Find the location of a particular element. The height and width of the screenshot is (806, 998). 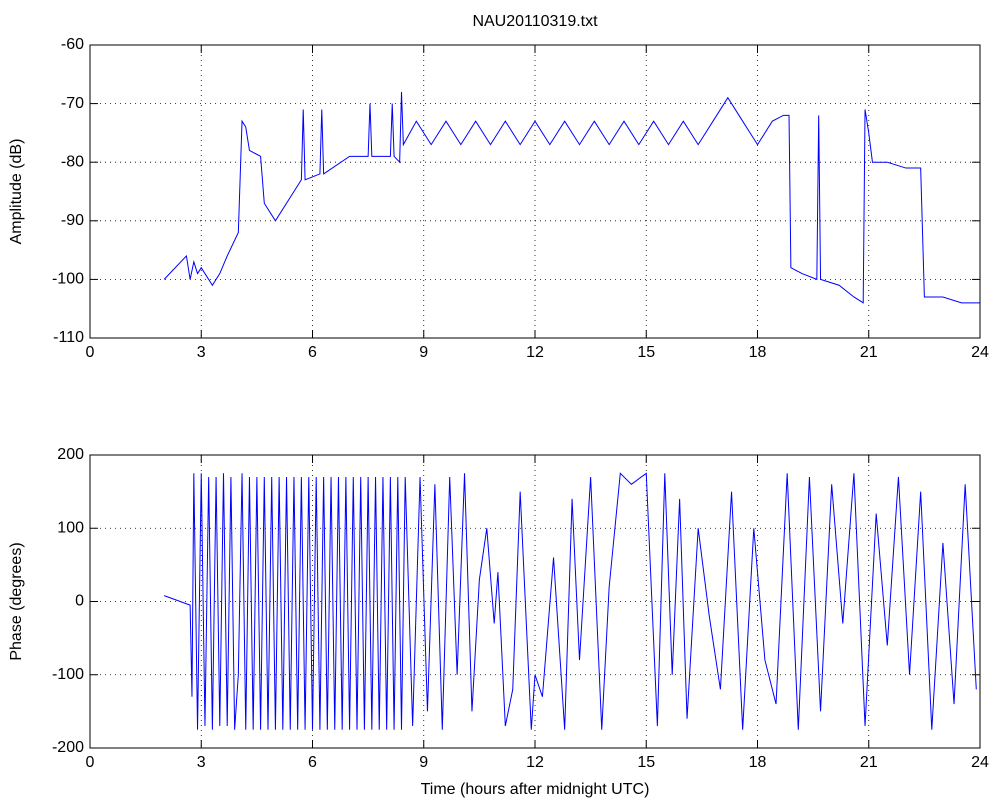

chart-title: NAU20110319.txt is located at coordinates (535, 21).